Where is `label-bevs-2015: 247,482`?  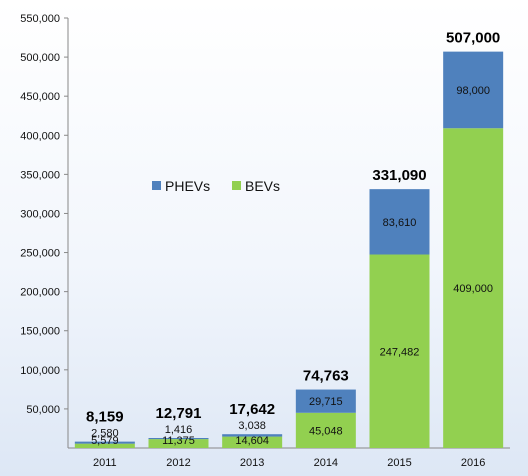
label-bevs-2015: 247,482 is located at coordinates (400, 352).